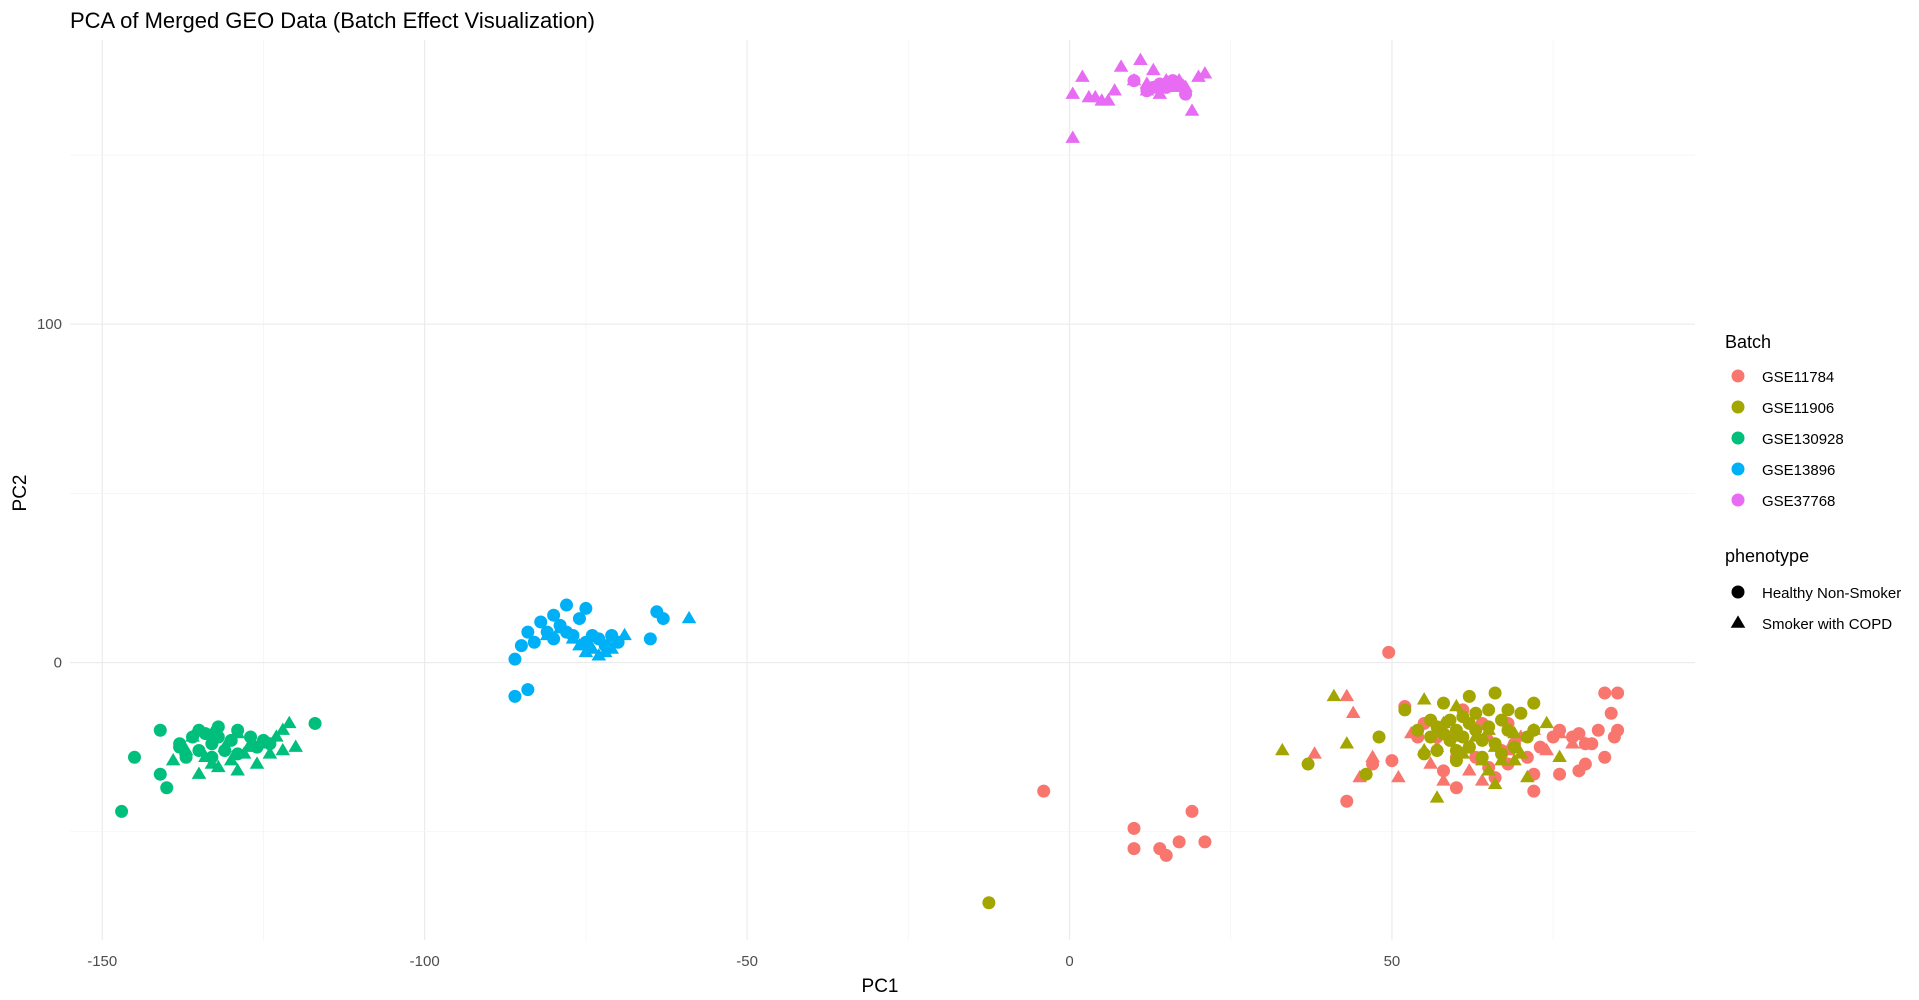 This screenshot has width=1919, height=1000. I want to click on x-axis-title: PC1, so click(880, 986).